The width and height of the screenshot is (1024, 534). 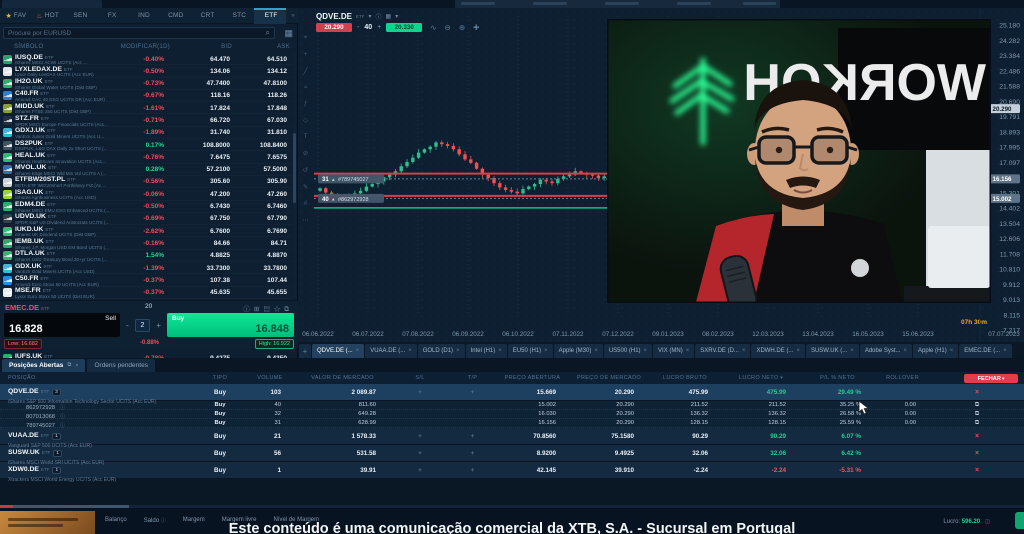 I want to click on chart-tab: VUAA.DE (... ×, so click(x=391, y=351).